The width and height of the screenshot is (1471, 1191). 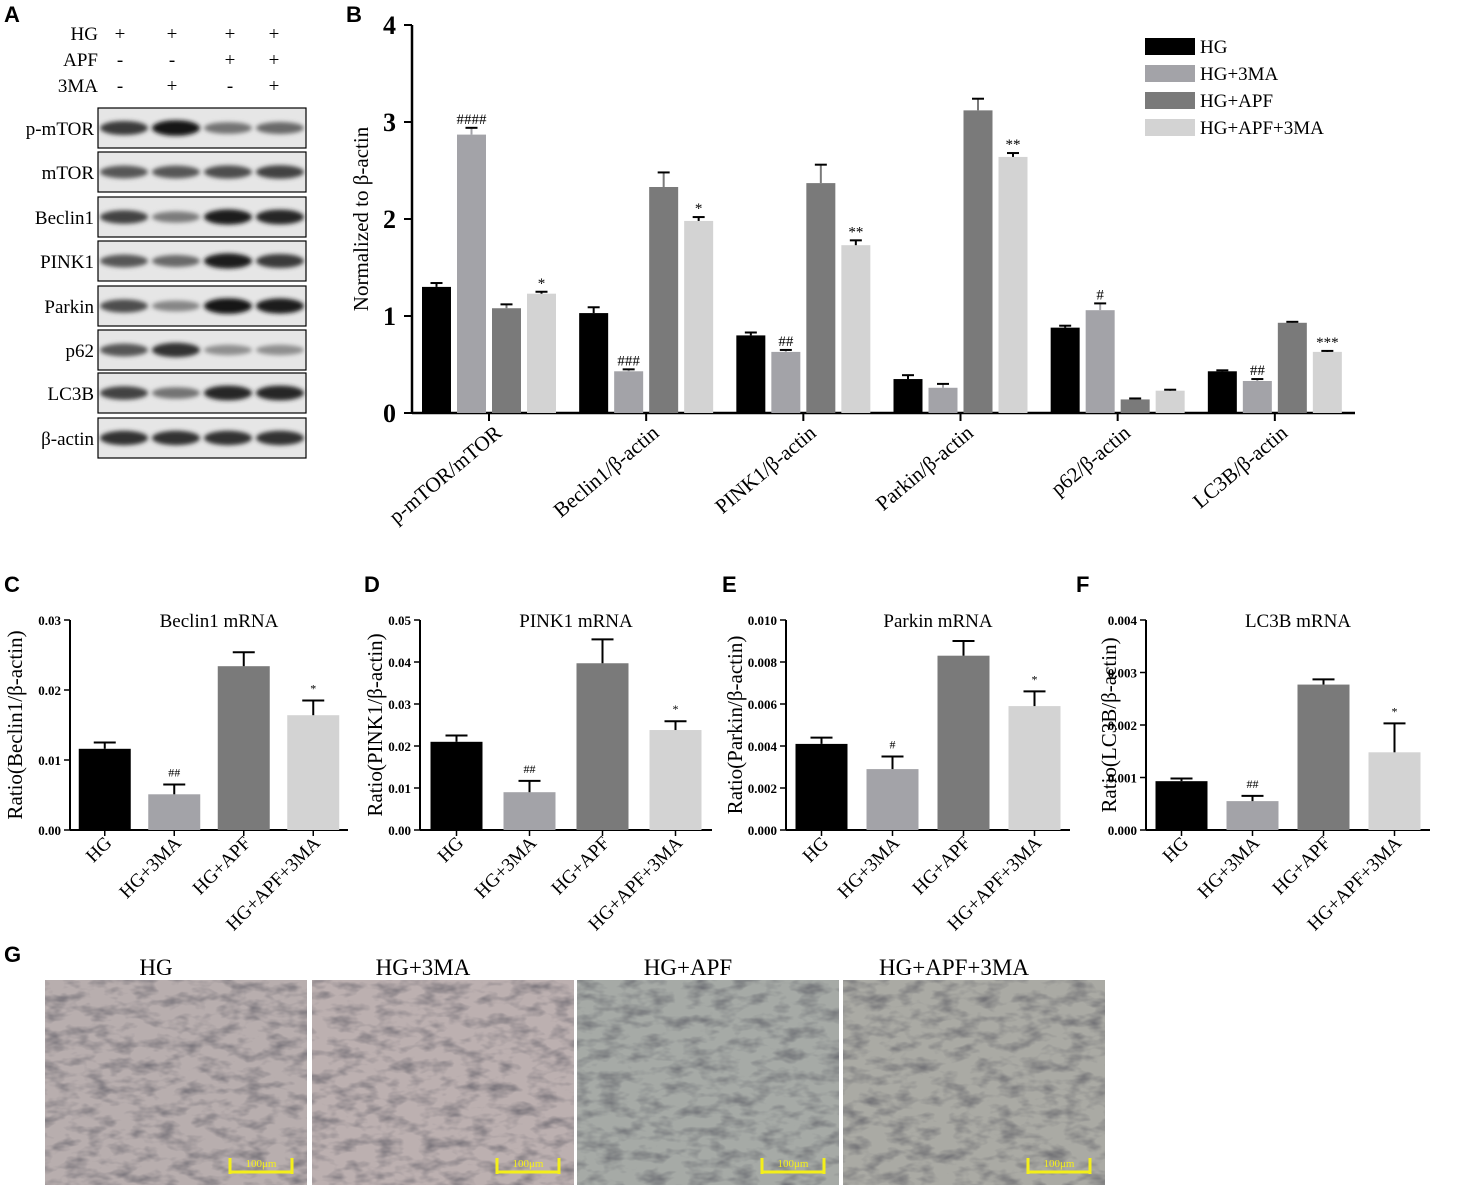 What do you see at coordinates (1013, 145) in the screenshot?
I see `significance-label: **` at bounding box center [1013, 145].